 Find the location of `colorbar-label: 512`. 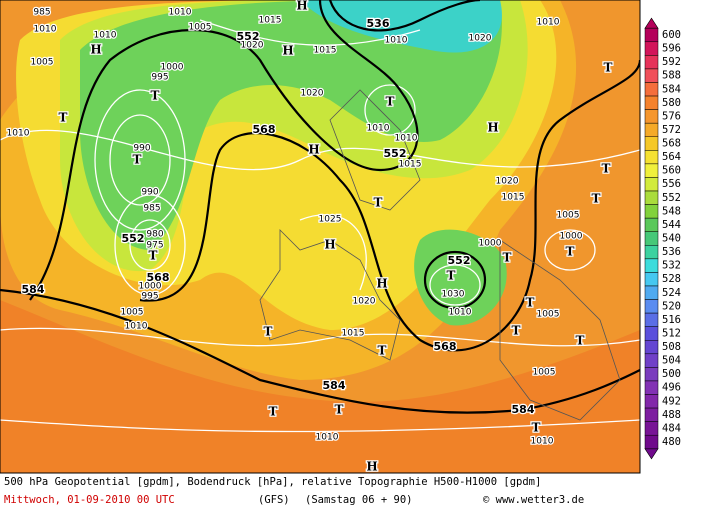

colorbar-label: 512 is located at coordinates (671, 333).